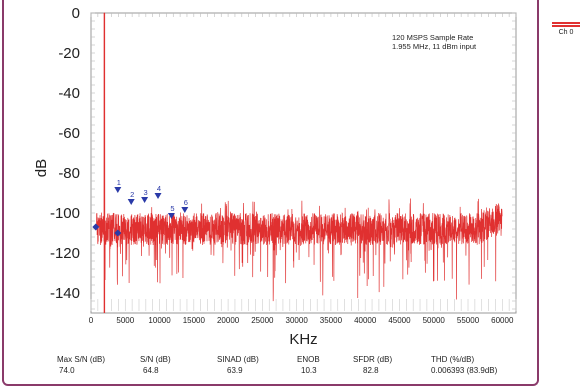 The height and width of the screenshot is (391, 587). What do you see at coordinates (65, 213) in the screenshot?
I see `y-tick-label: -100` at bounding box center [65, 213].